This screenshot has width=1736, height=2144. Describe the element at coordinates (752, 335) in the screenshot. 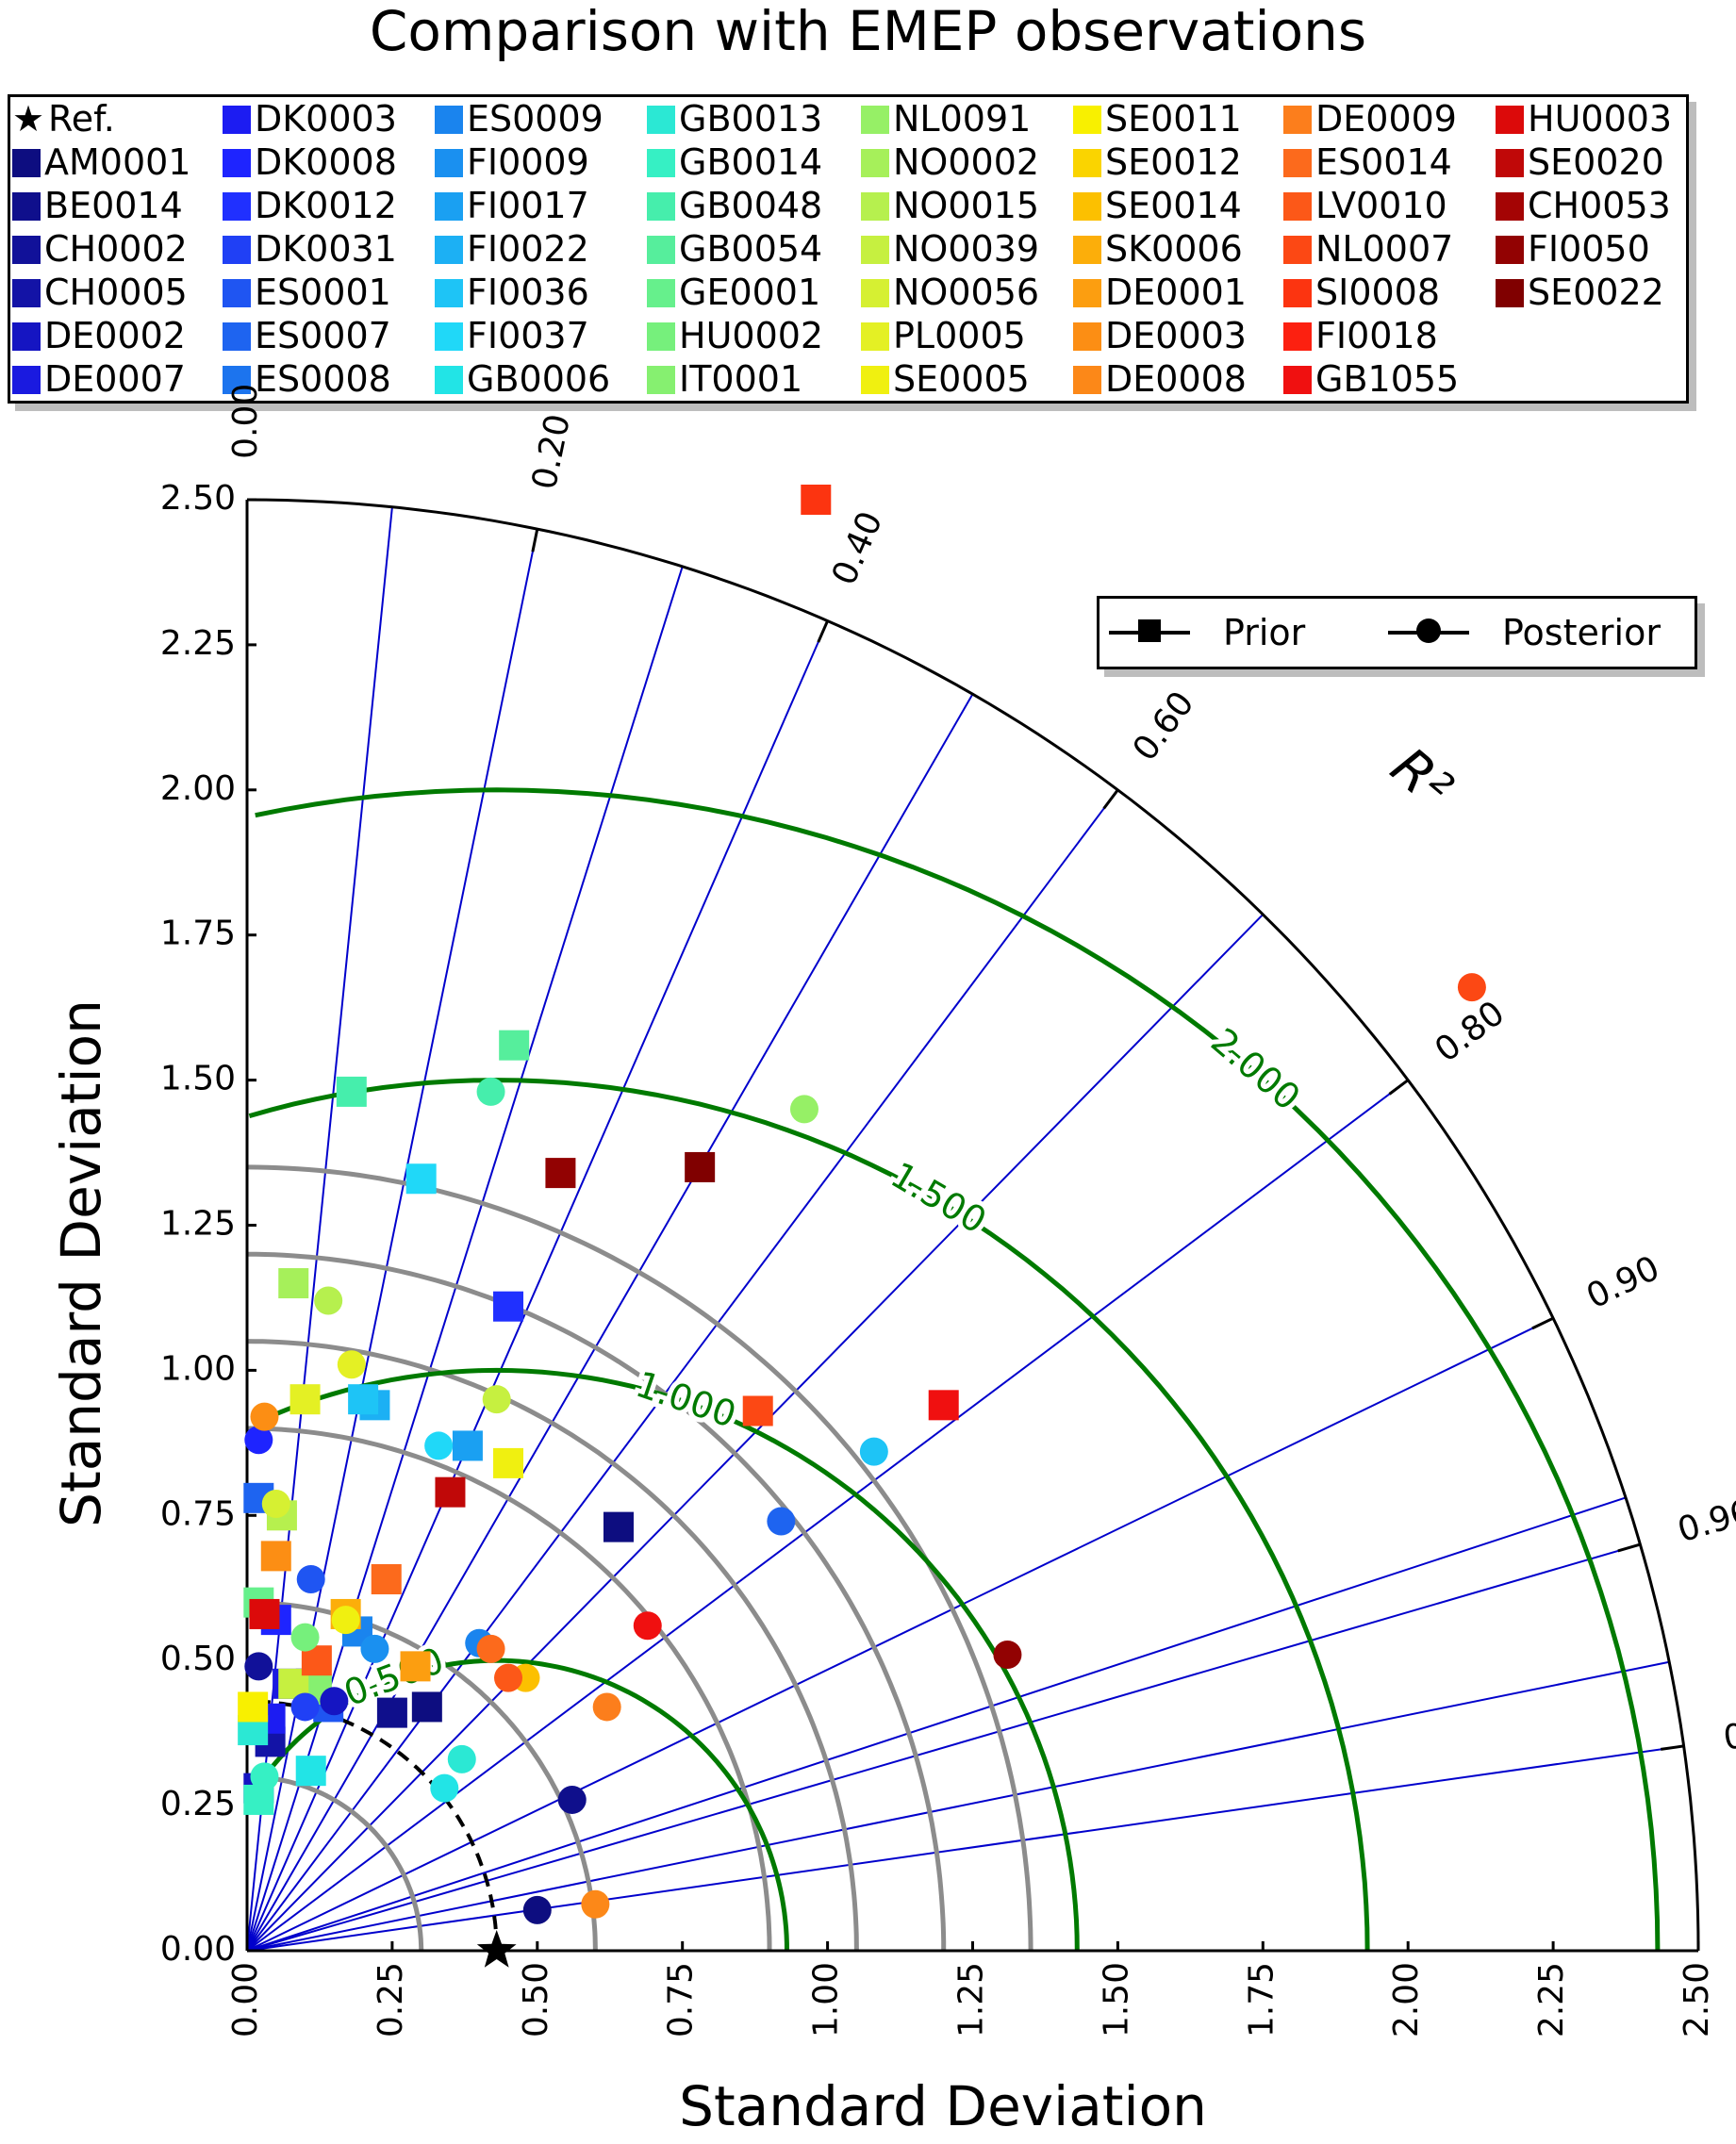

I see `legend-label: HU0002` at that location.